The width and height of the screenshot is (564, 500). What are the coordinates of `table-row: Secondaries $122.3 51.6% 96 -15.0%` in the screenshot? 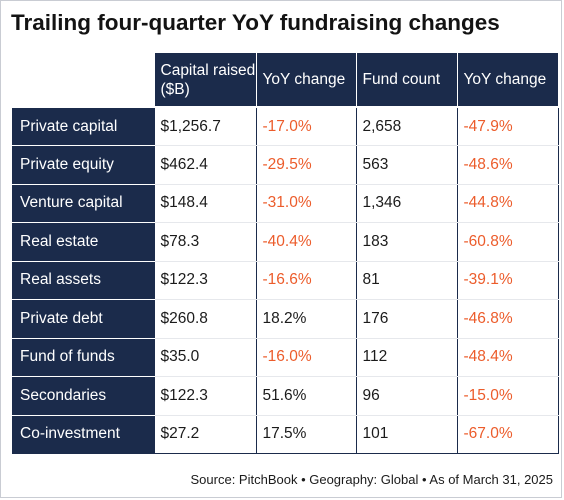 It's located at (285, 396).